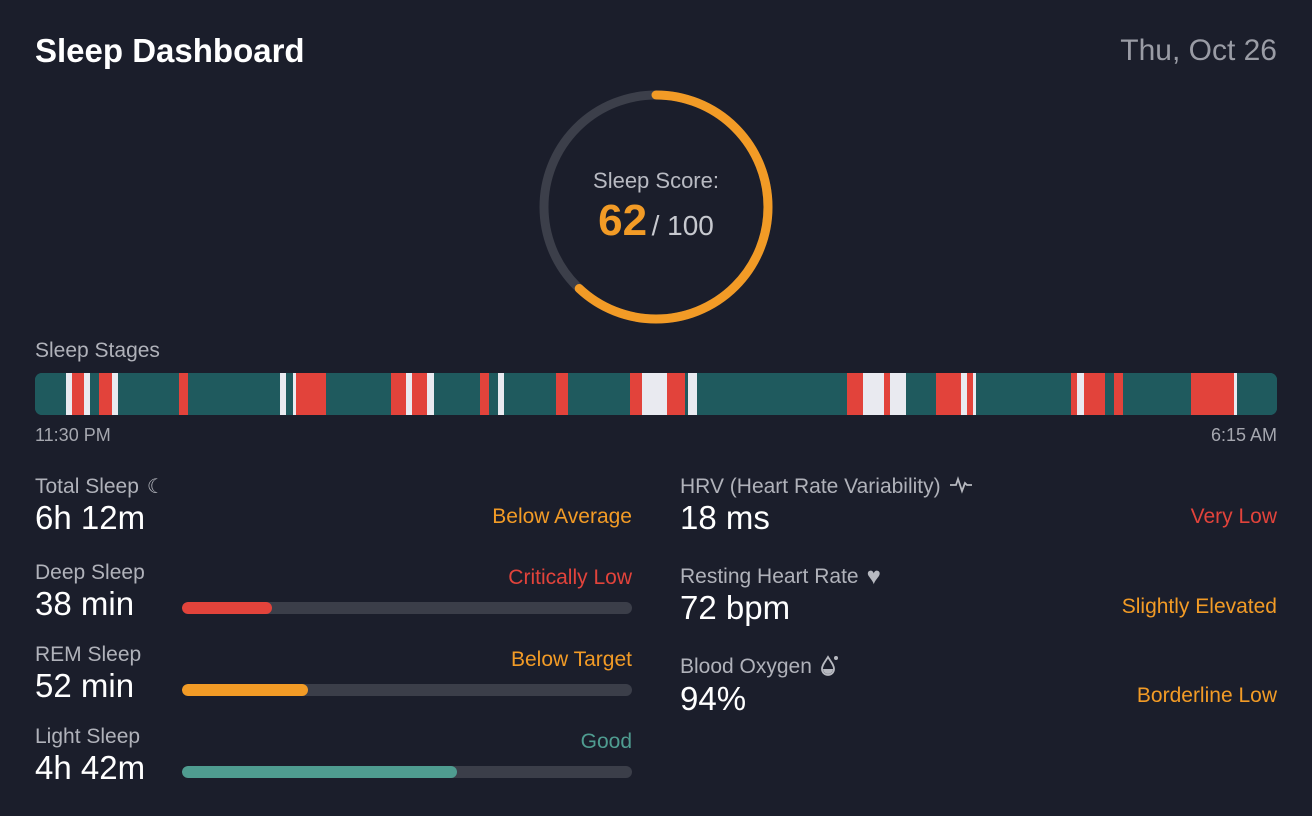  Describe the element at coordinates (88, 736) in the screenshot. I see `metric-label: Light Sleep` at that location.